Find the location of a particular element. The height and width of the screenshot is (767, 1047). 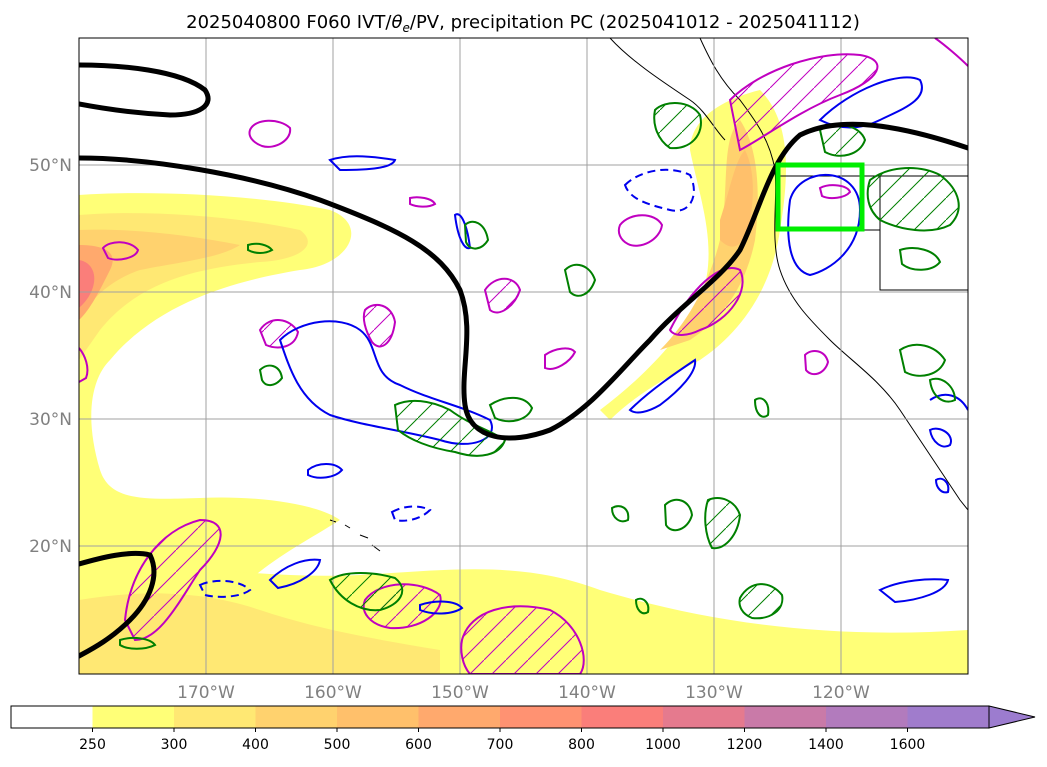

lon-label-120w: 120°W is located at coordinates (841, 693).